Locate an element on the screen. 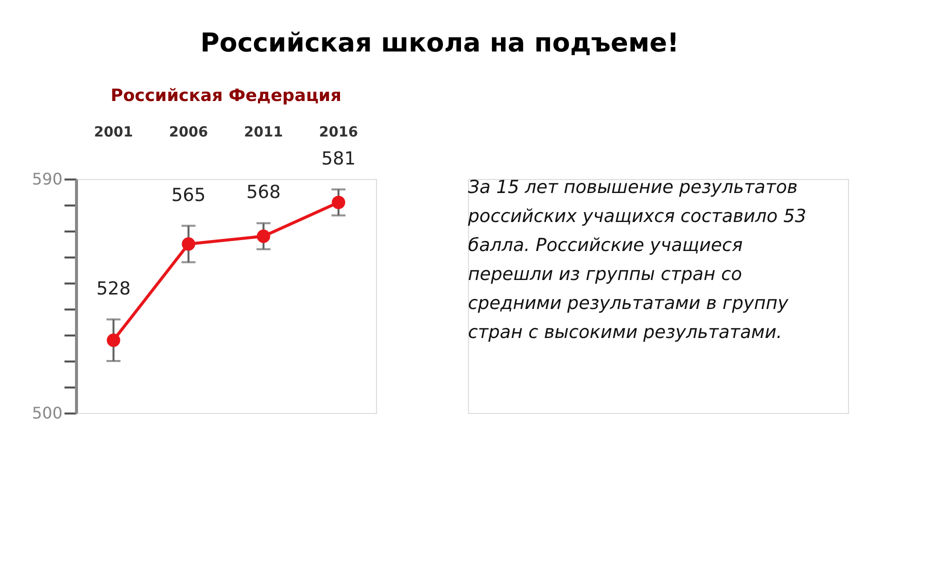 The width and height of the screenshot is (936, 565). x-tick-label: 2001 is located at coordinates (113, 132).